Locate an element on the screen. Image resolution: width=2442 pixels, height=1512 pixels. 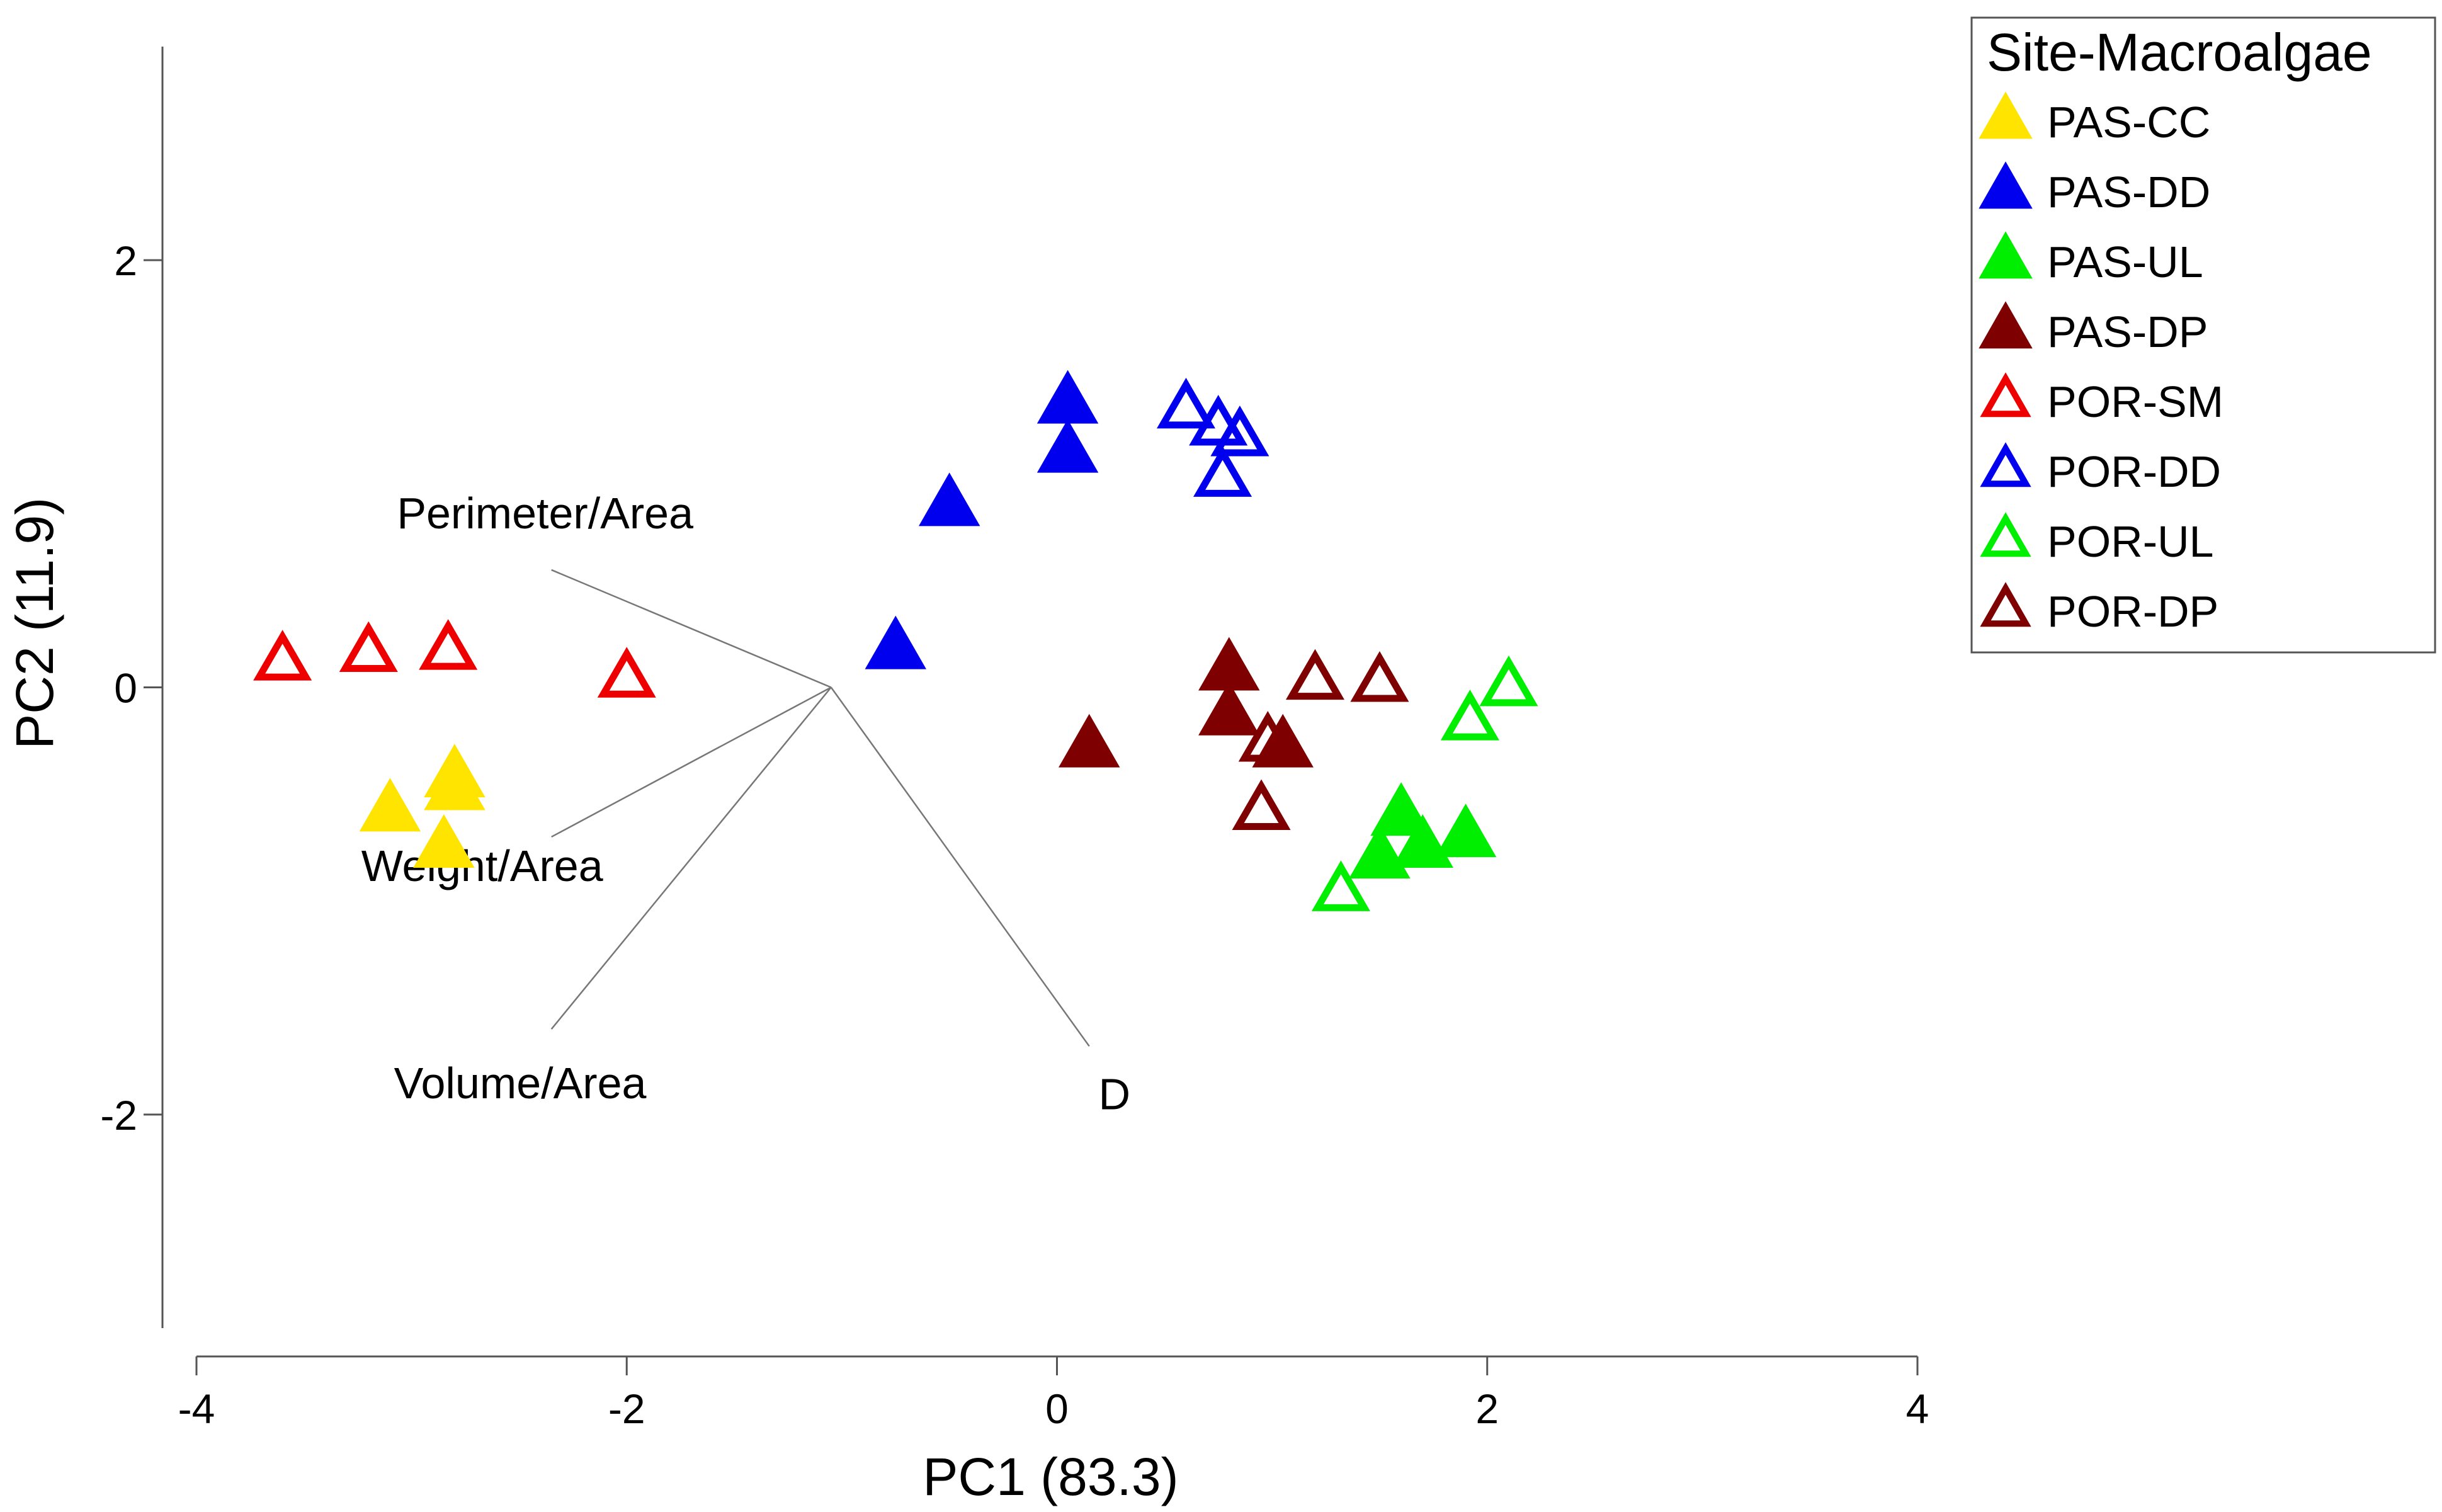
vector-label: Perimeter/Area is located at coordinates (545, 514).